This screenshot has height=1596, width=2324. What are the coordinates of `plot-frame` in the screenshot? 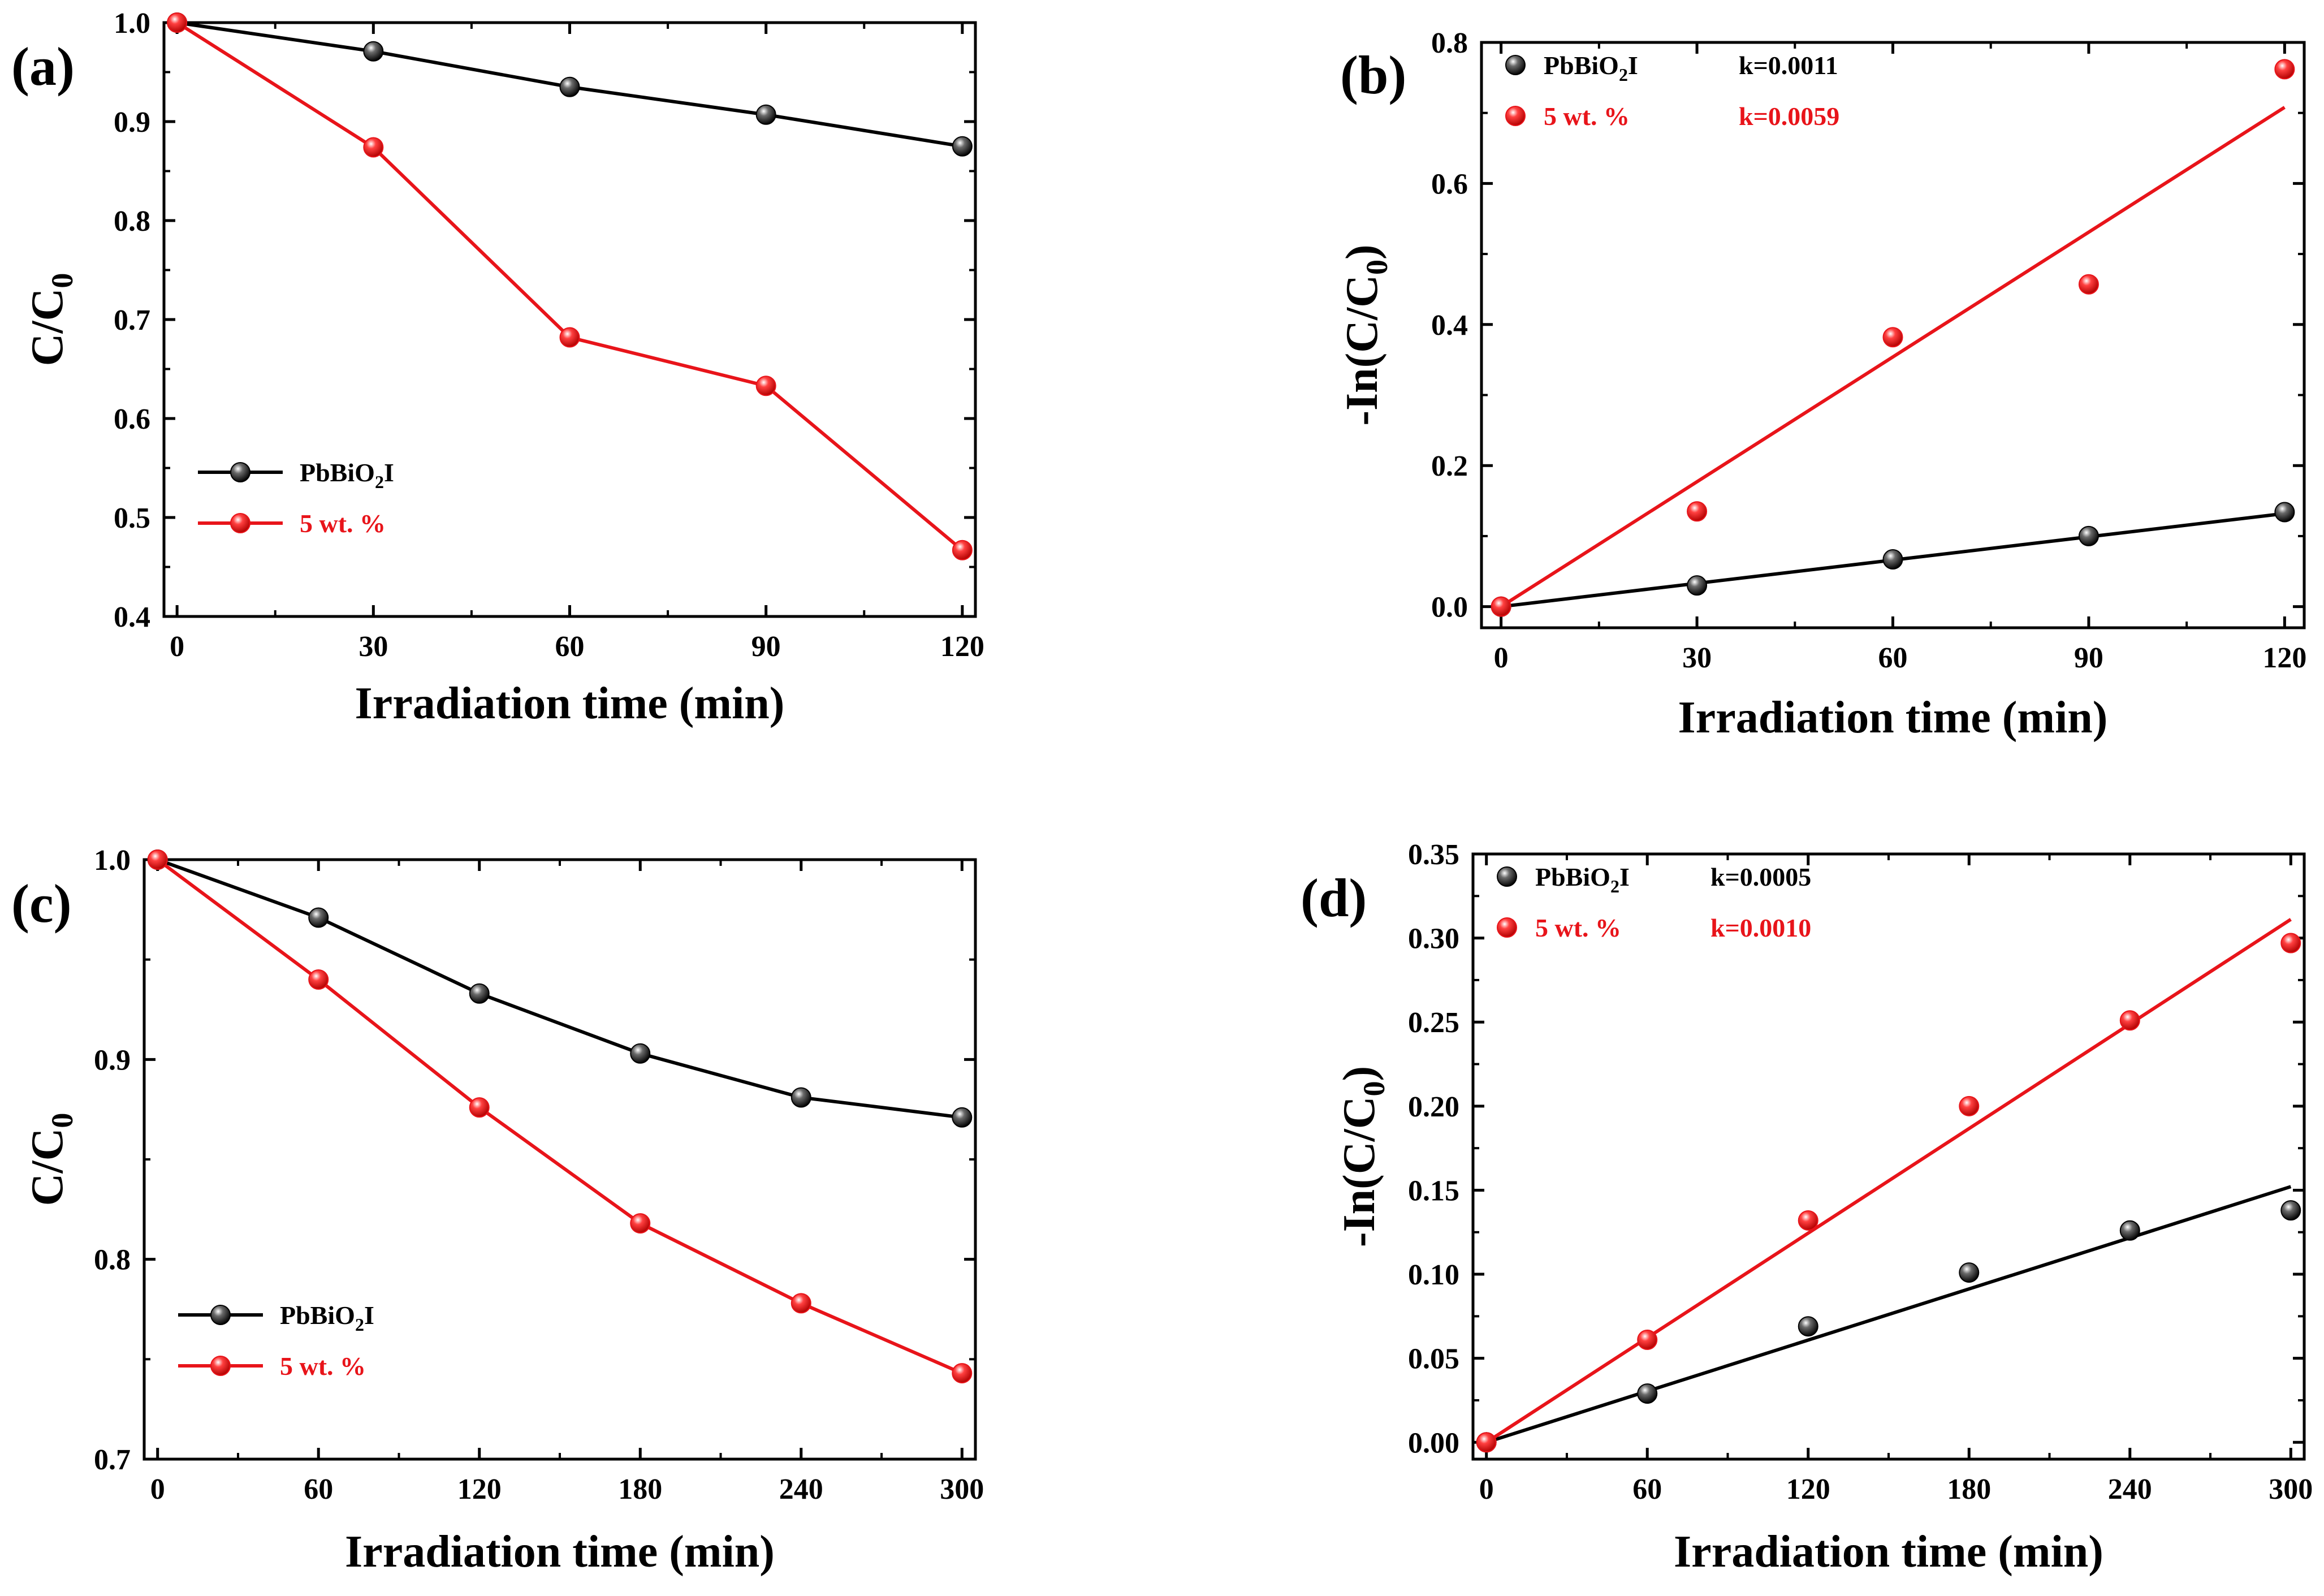 It's located at (559, 1159).